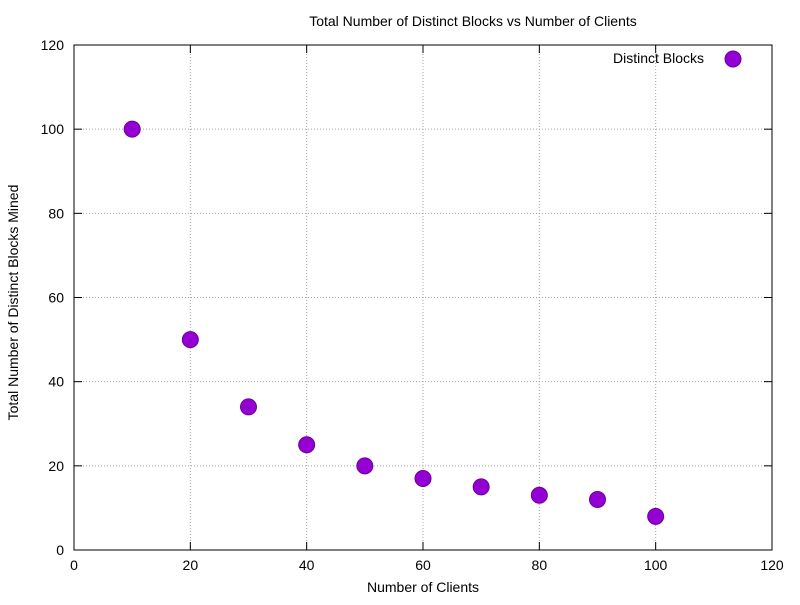 This screenshot has height=605, width=800. Describe the element at coordinates (53, 45) in the screenshot. I see `y-tick-label: 120` at that location.